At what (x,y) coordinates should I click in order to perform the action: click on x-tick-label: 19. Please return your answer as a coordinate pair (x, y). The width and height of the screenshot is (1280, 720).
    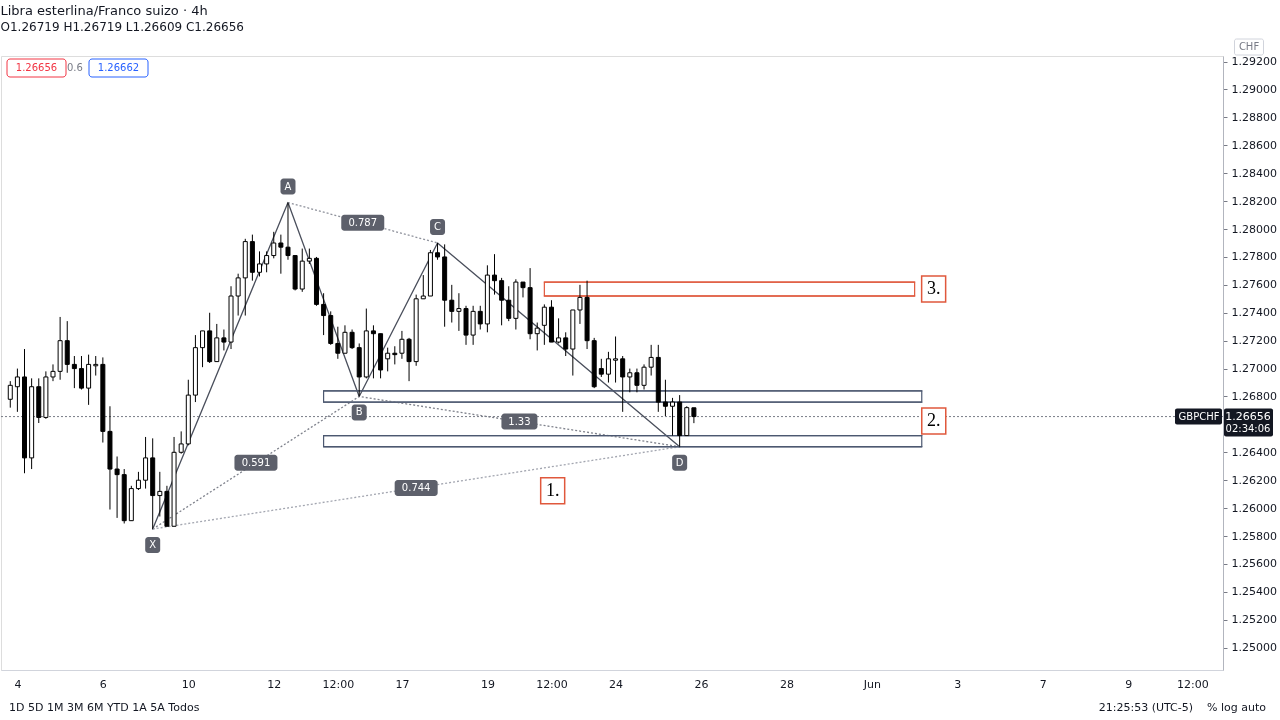
    Looking at the image, I should click on (487, 684).